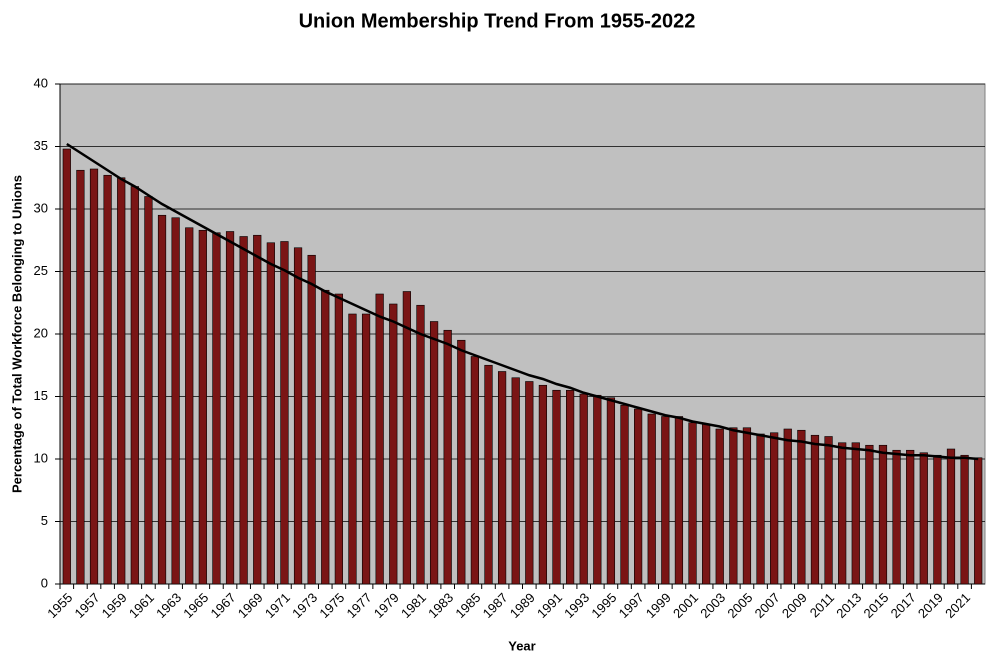 This screenshot has width=995, height=667. What do you see at coordinates (413, 605) in the screenshot?
I see `x-tick-label: 1981` at bounding box center [413, 605].